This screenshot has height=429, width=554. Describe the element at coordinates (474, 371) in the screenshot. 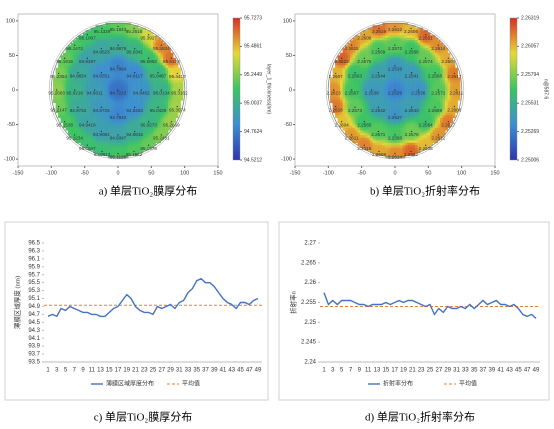

I see `x-tick-label: 35` at that location.